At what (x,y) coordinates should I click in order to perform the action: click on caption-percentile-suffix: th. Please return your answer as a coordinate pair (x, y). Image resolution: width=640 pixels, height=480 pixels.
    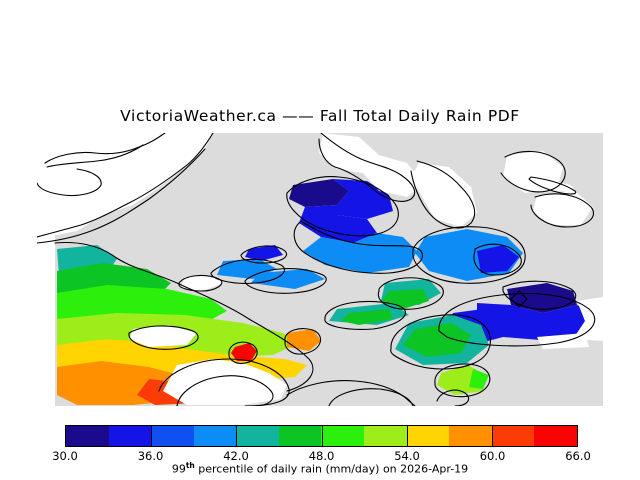
    Looking at the image, I should click on (190, 465).